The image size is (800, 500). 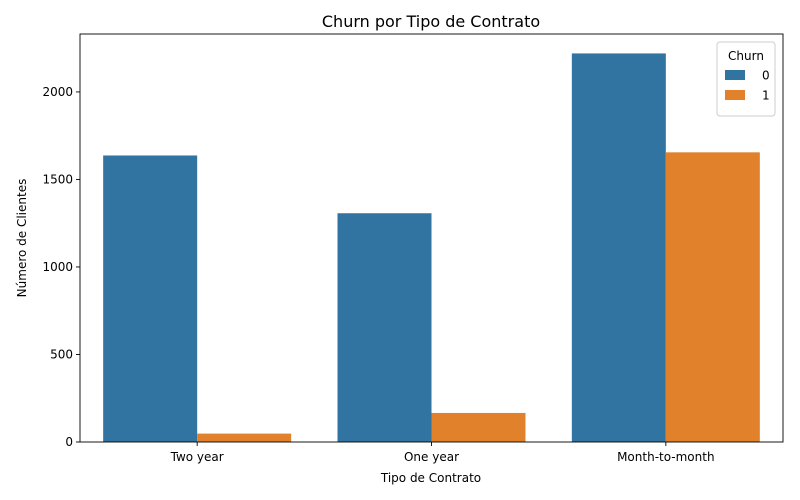 What do you see at coordinates (69, 442) in the screenshot?
I see `y-tick-label: 0` at bounding box center [69, 442].